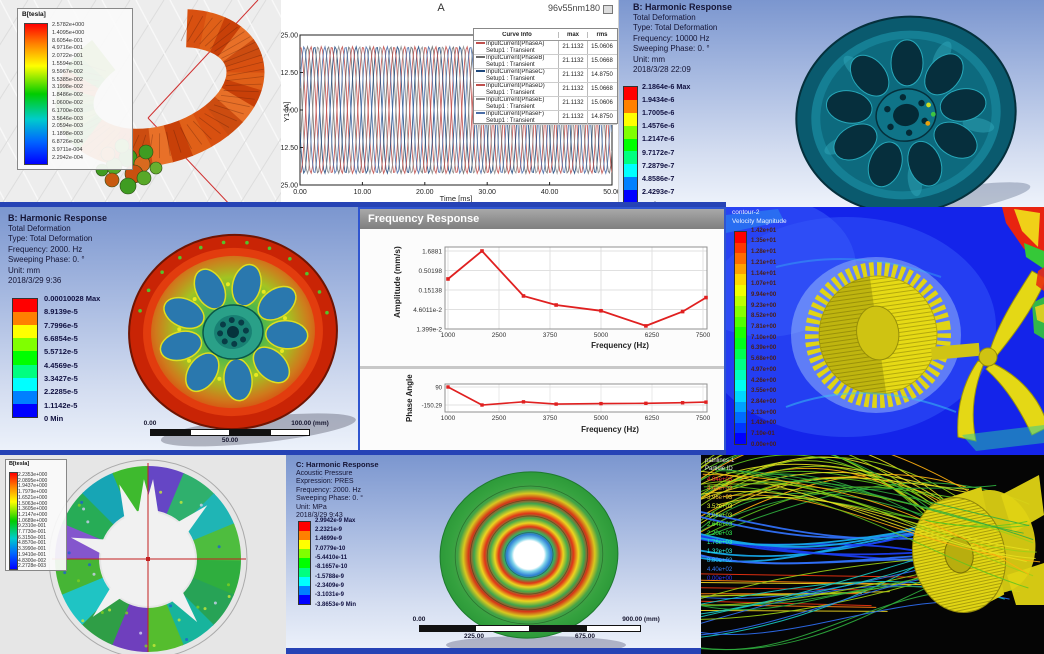 Image resolution: width=1044 pixels, height=654 pixels. I want to click on maximize-icon, so click(608, 9).